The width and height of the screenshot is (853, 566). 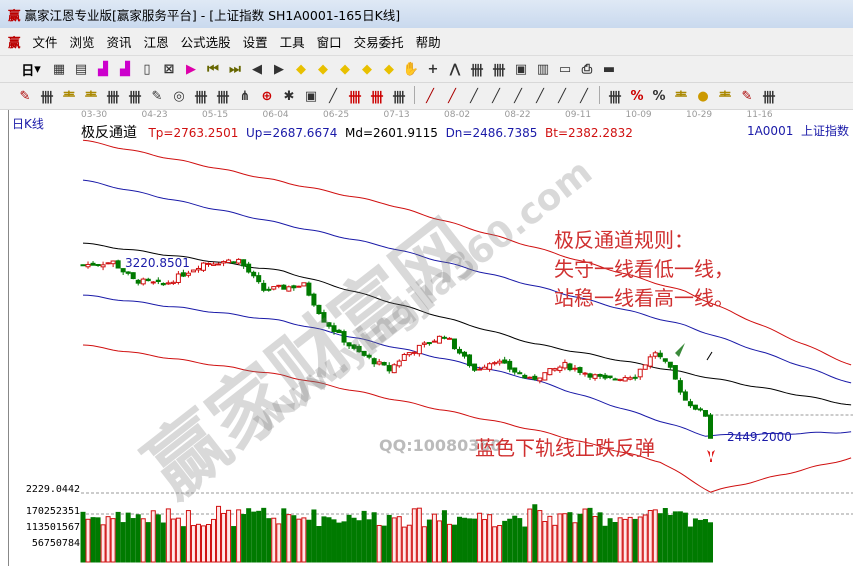 What do you see at coordinates (367, 69) in the screenshot?
I see `diamond-x-icon: ◆` at bounding box center [367, 69].